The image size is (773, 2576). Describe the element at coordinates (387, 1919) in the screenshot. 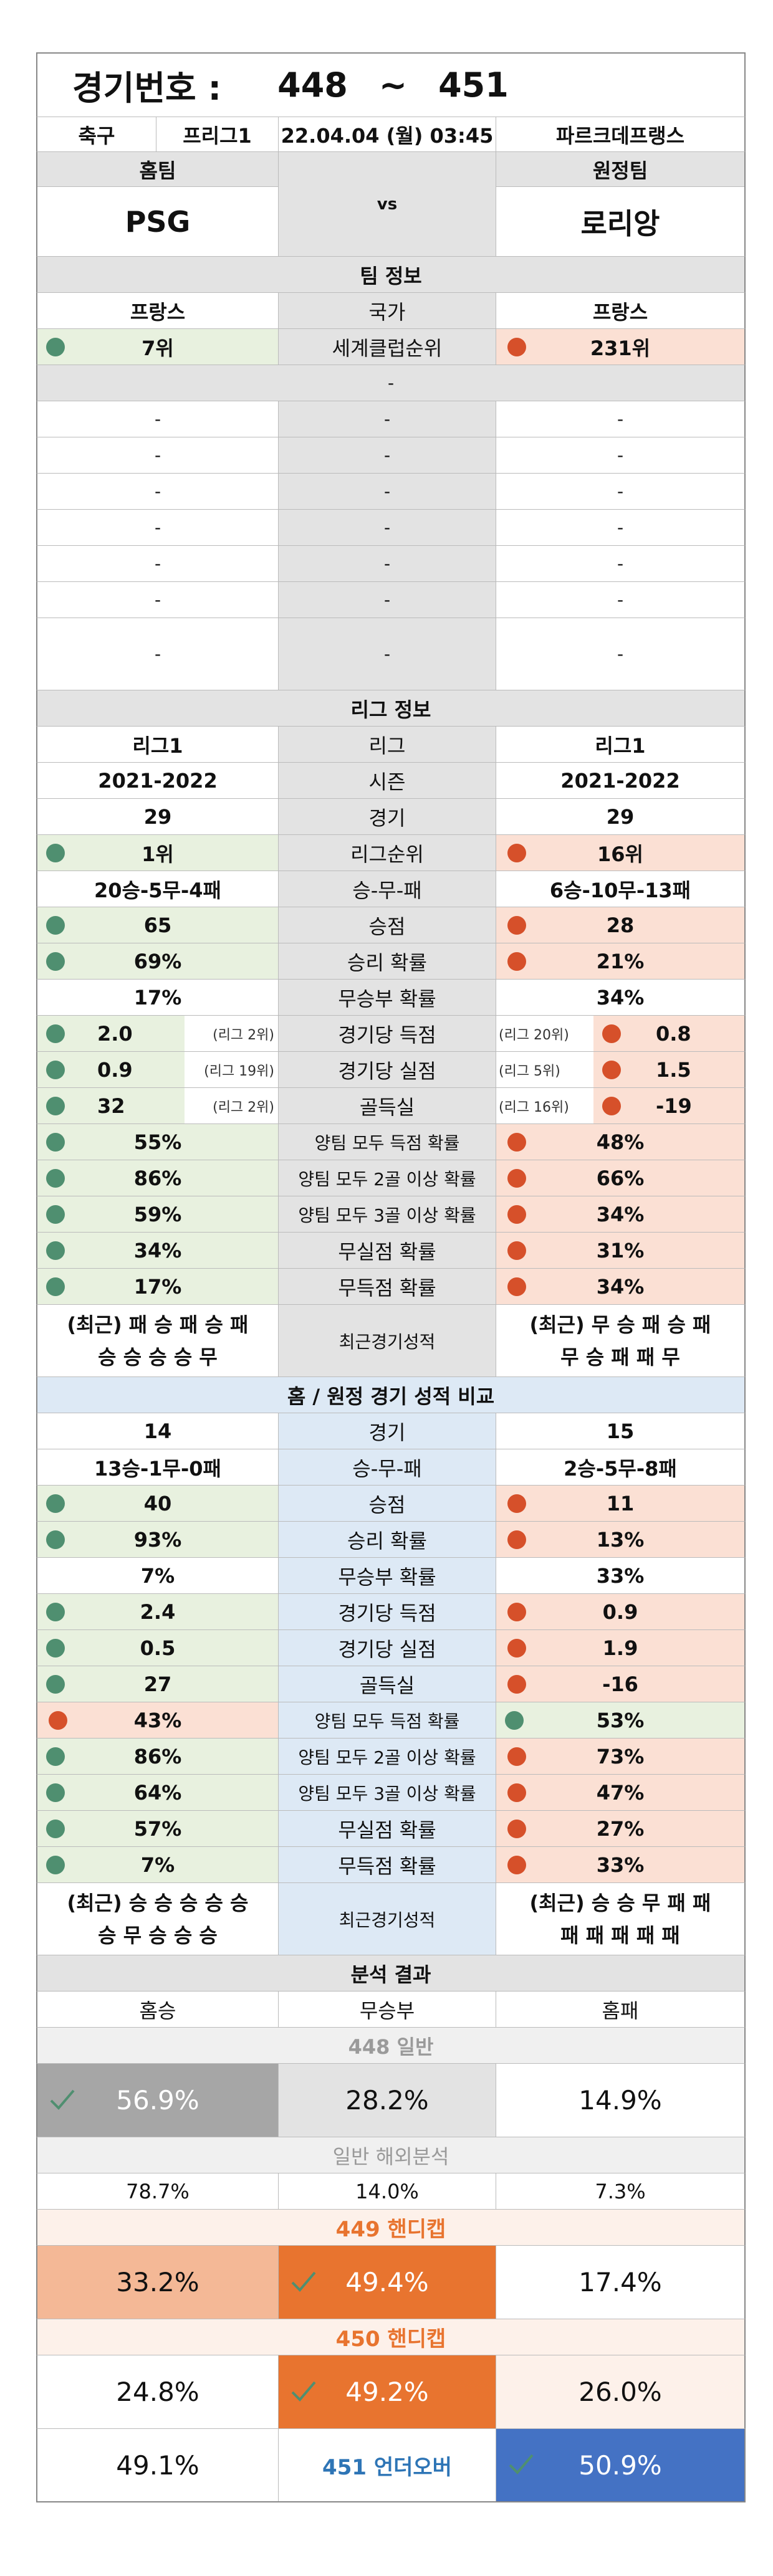

I see `recent-home-away-label: 최근경기성적` at that location.